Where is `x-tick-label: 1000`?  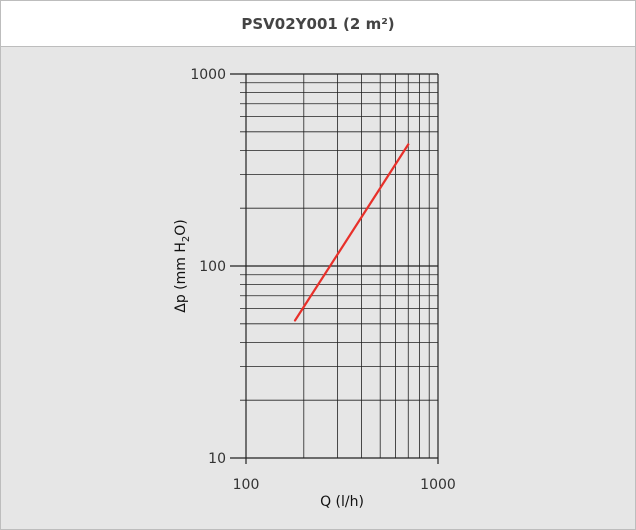
x-tick-label: 1000 is located at coordinates (438, 485).